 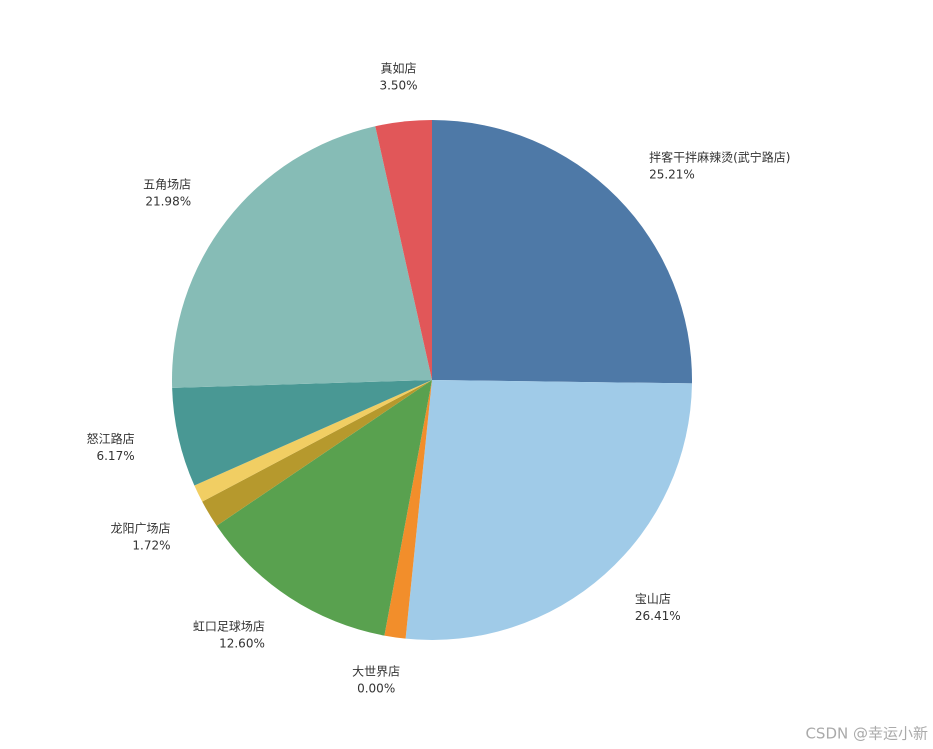 I want to click on slice-value: 6.17%, so click(x=115, y=456).